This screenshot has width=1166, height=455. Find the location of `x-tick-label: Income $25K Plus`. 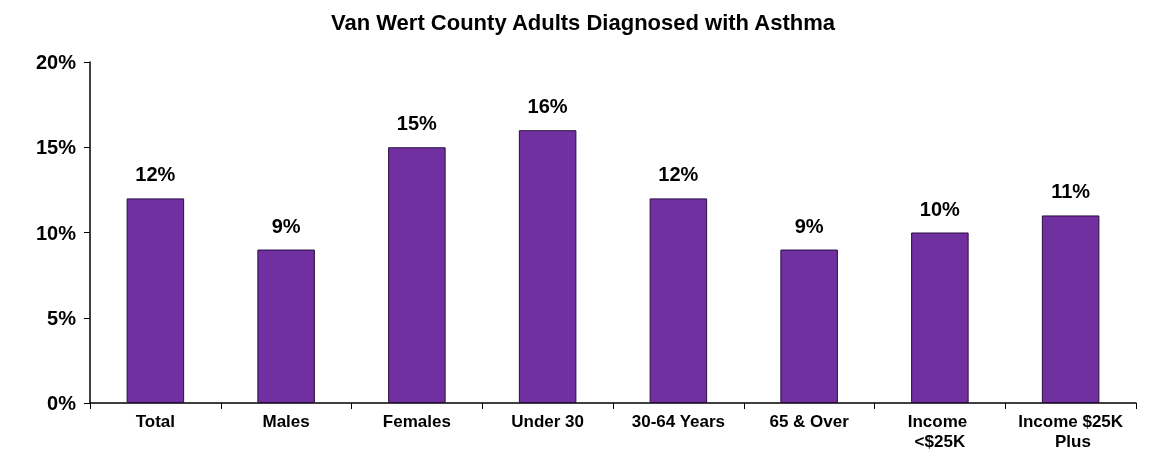

x-tick-label: Income $25K Plus is located at coordinates (1071, 431).